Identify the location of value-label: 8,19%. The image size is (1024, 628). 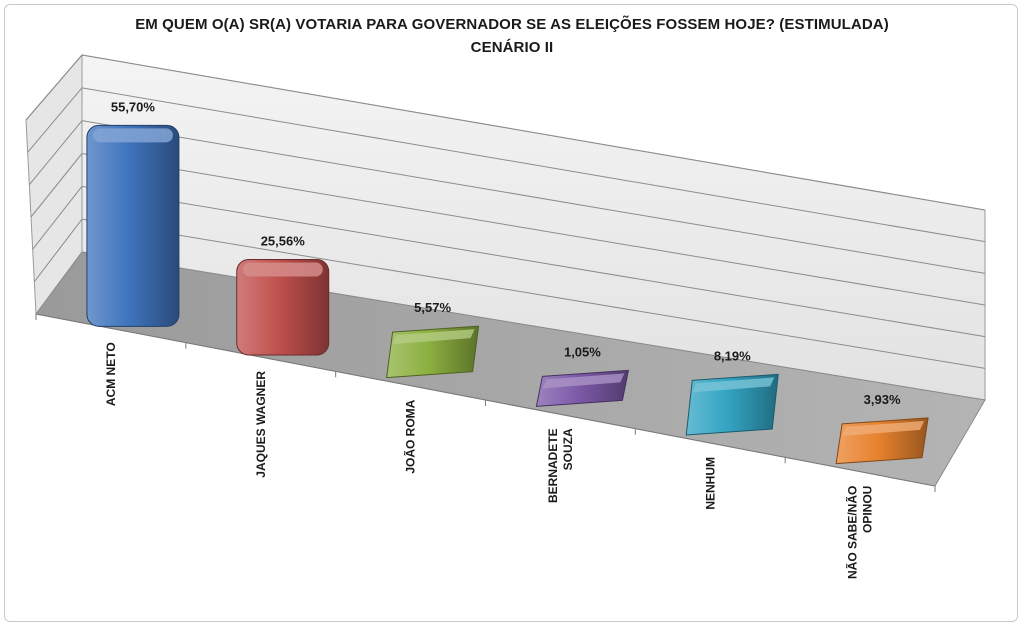
(732, 355).